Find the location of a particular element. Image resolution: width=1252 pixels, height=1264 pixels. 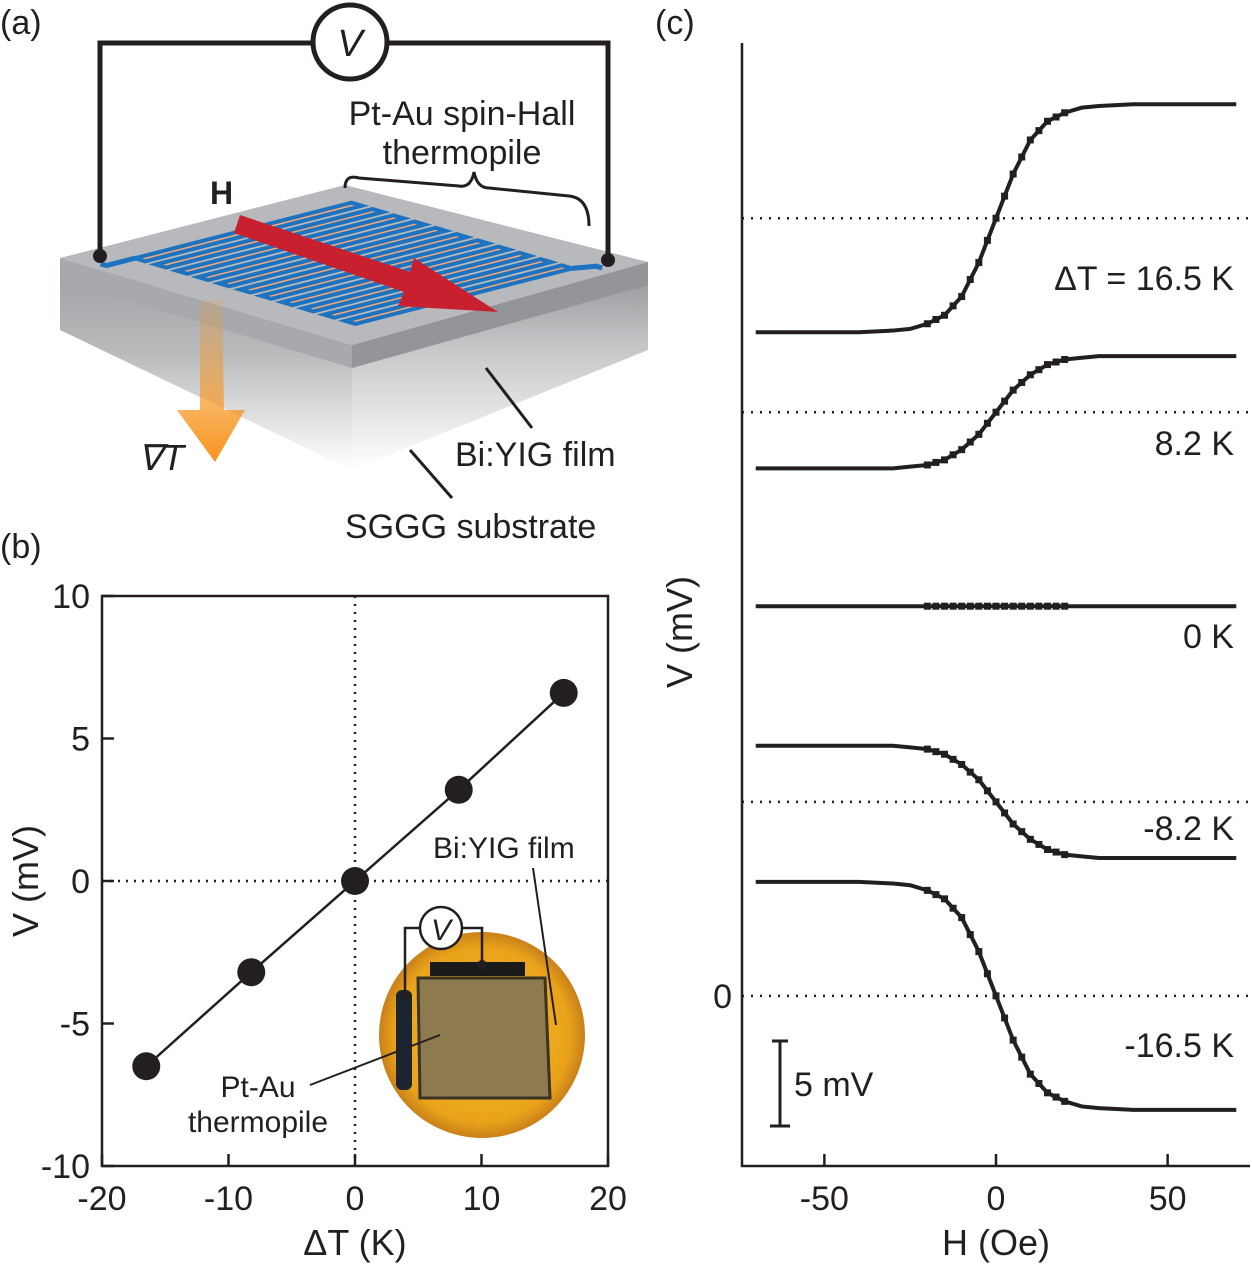

x-tick-label: 20 is located at coordinates (608, 1199).